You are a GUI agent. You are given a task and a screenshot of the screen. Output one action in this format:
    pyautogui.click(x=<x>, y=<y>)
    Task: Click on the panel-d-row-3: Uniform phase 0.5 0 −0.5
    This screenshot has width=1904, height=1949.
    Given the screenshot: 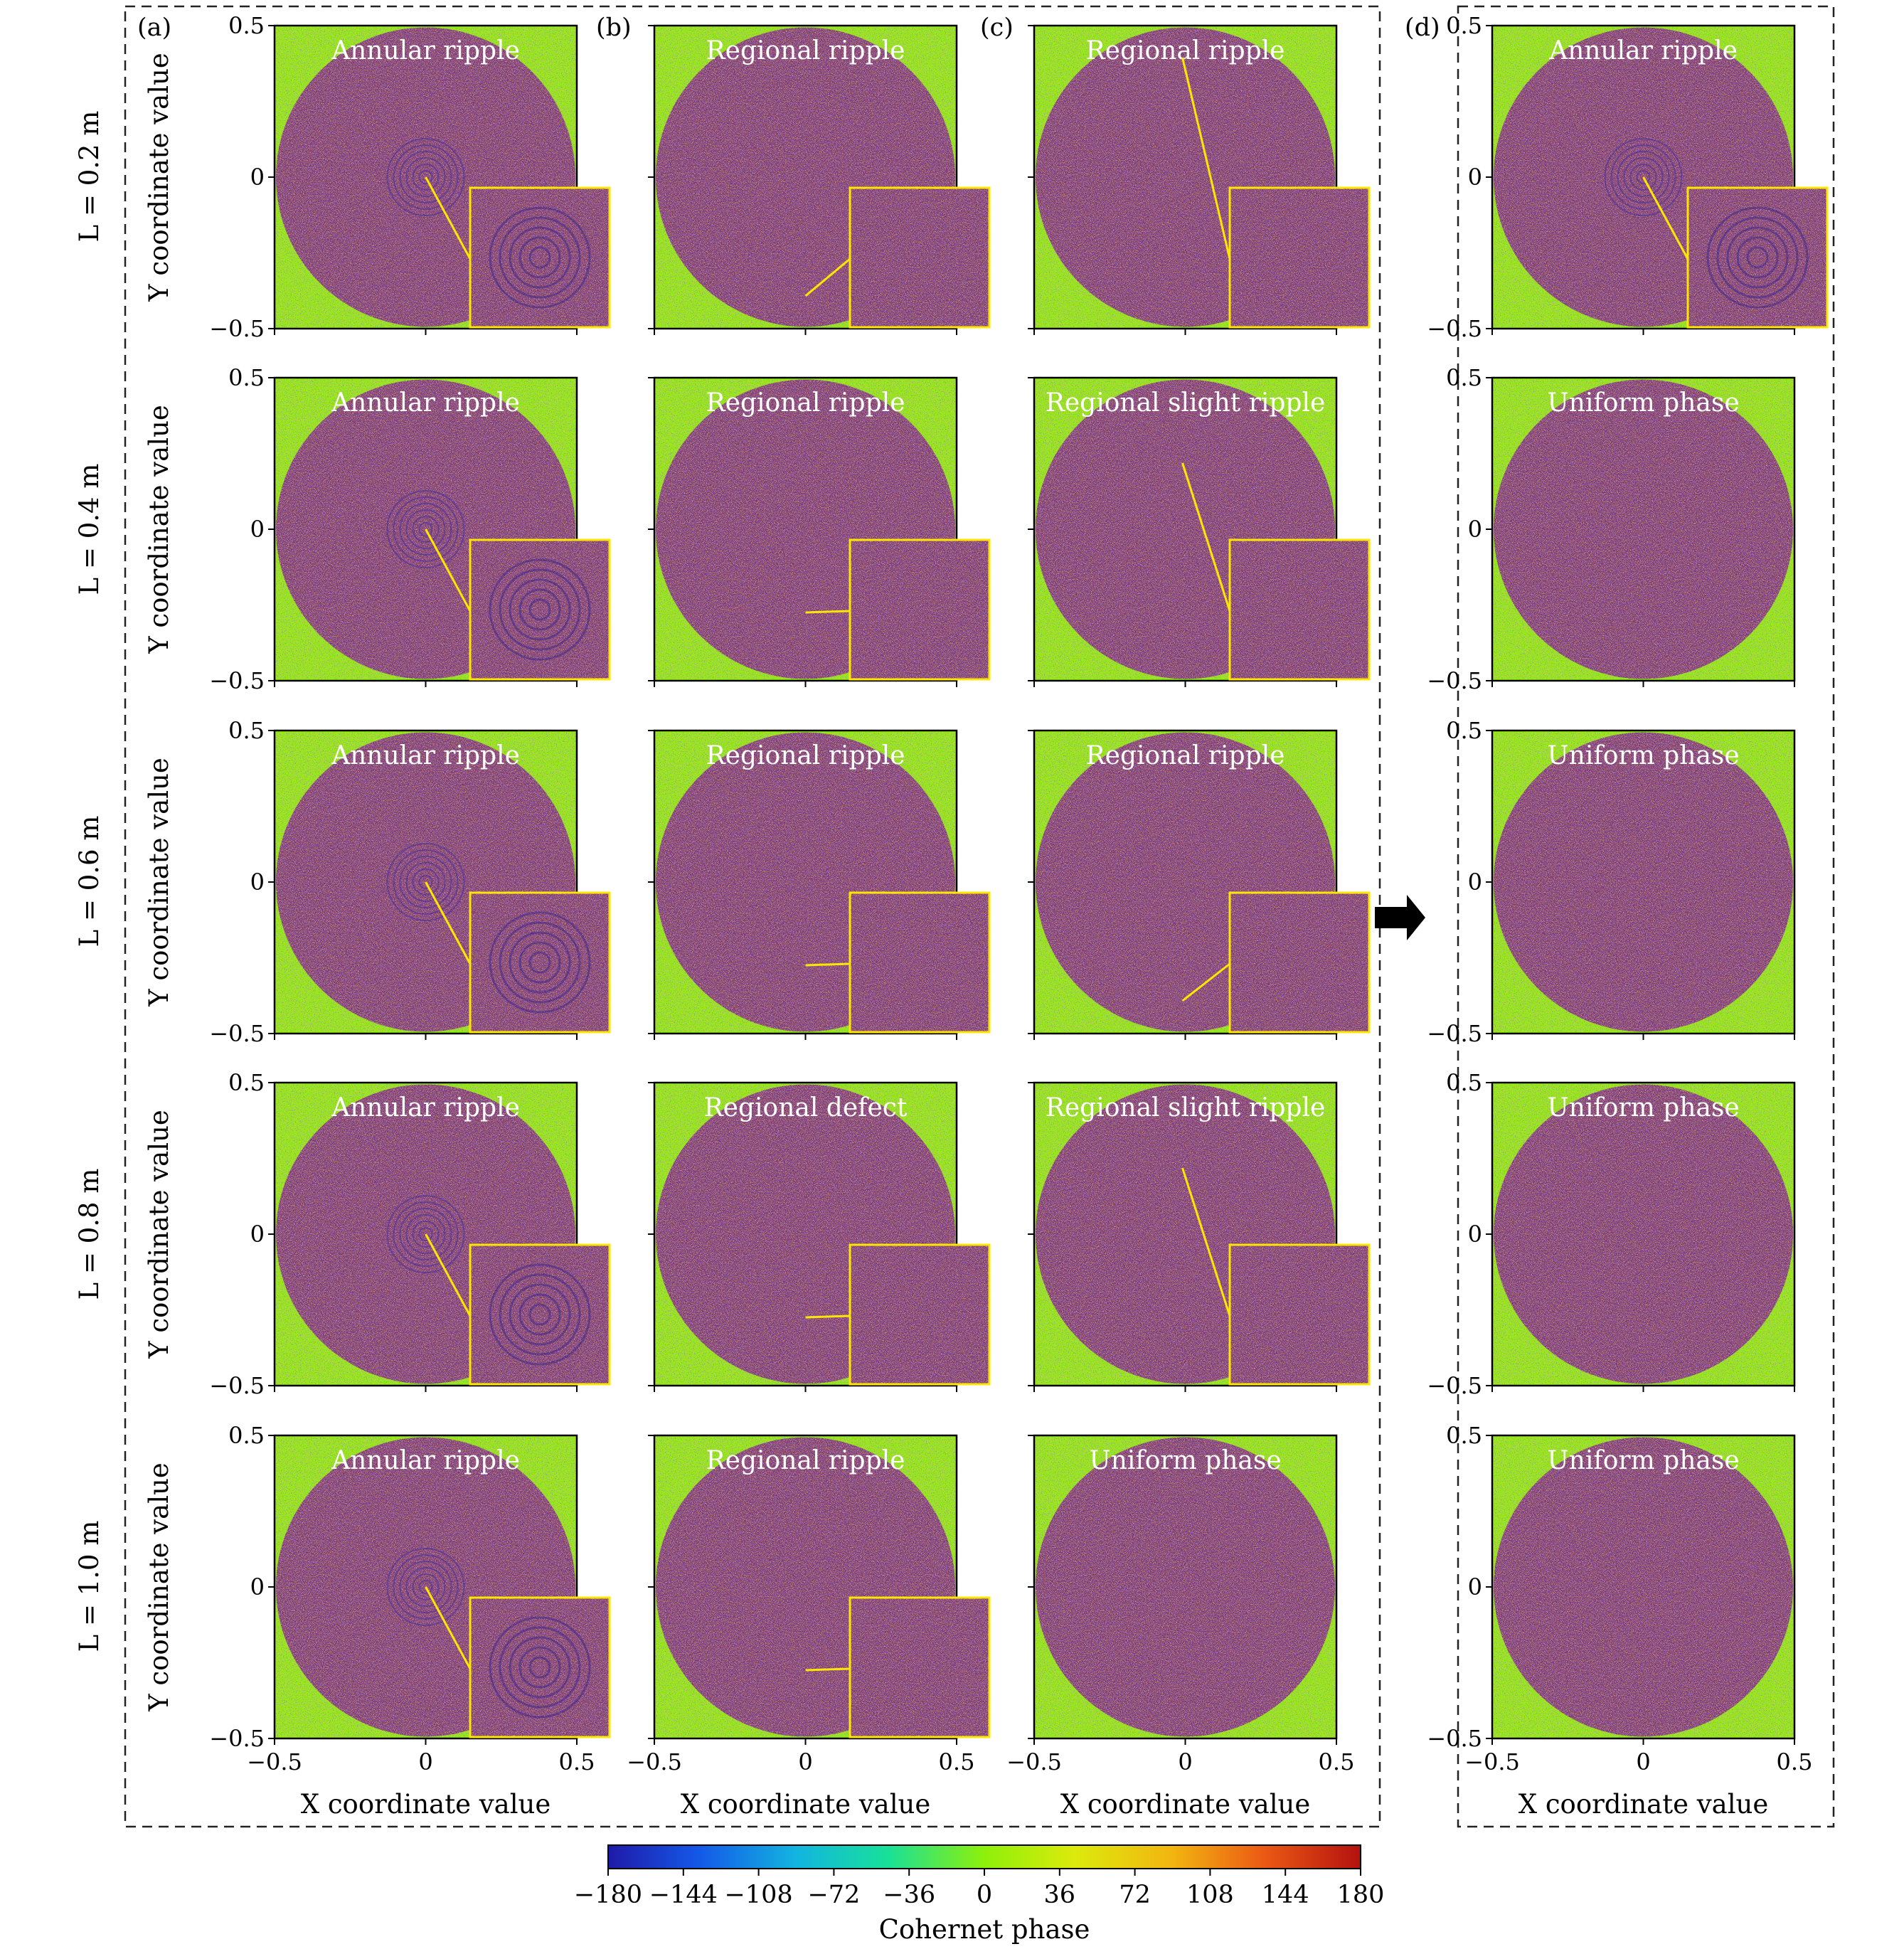 What is the action you would take?
    pyautogui.click(x=1612, y=882)
    